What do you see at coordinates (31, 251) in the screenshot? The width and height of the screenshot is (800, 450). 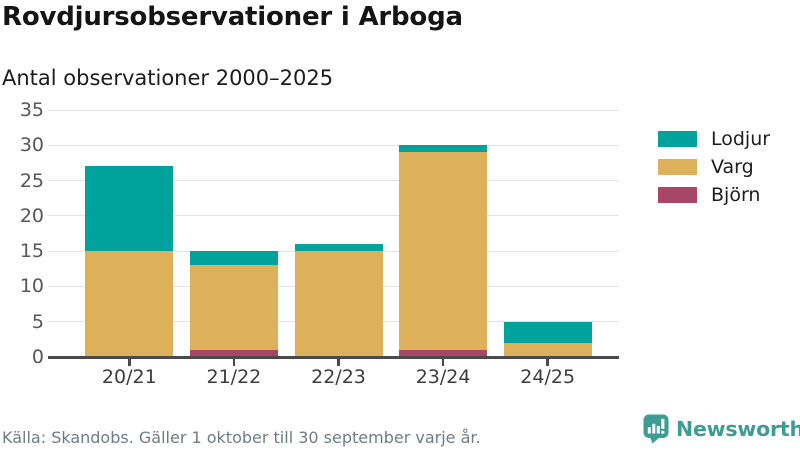 I see `y-axis-tick-label: 15` at bounding box center [31, 251].